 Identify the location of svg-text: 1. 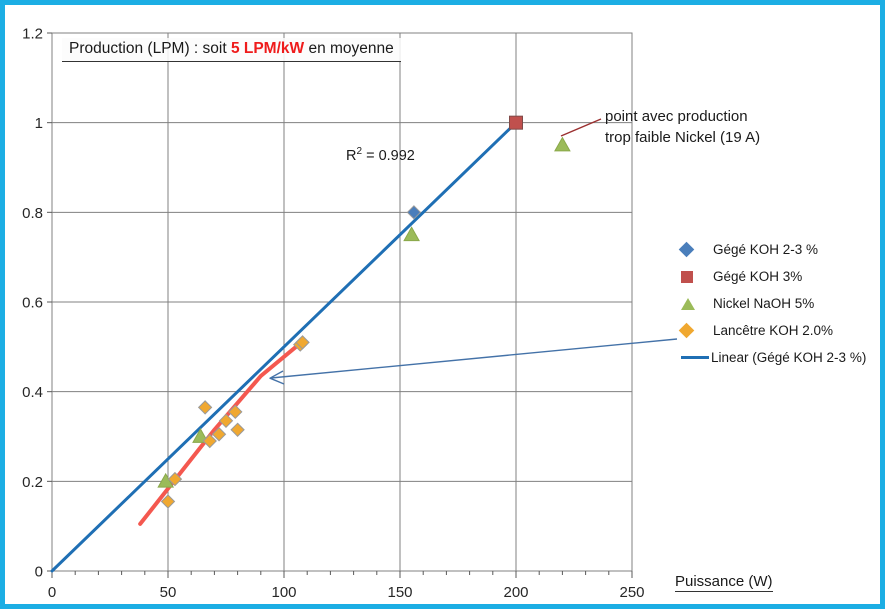
(39, 123).